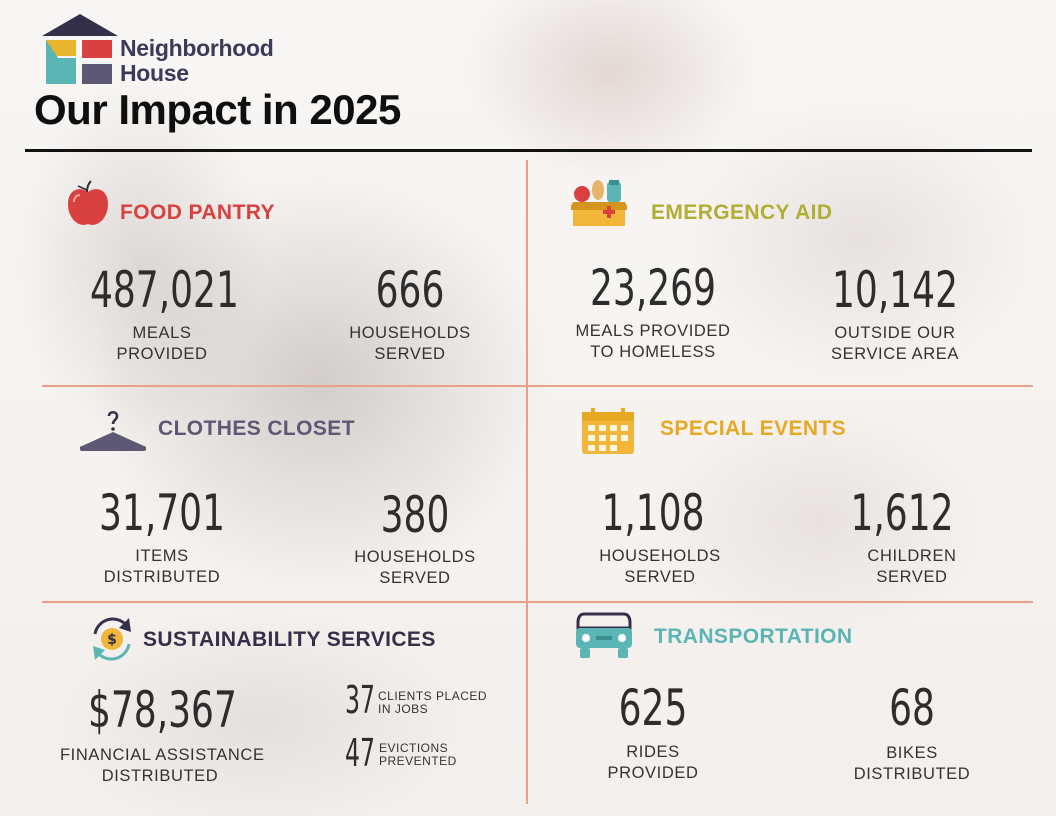 This screenshot has width=1056, height=816. Describe the element at coordinates (902, 513) in the screenshot. I see `events-children-value: 1,612` at that location.